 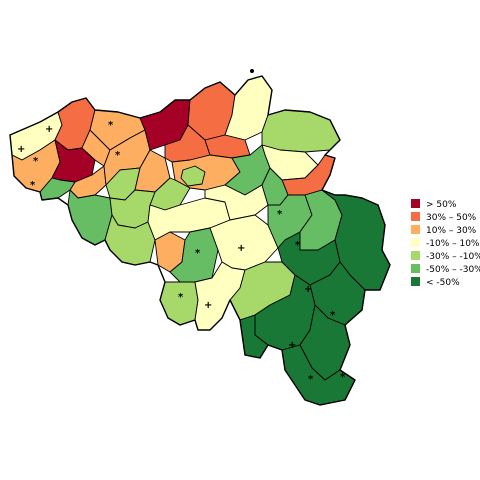 What do you see at coordinates (301, 131) in the screenshot?
I see `region-limburg-north` at bounding box center [301, 131].